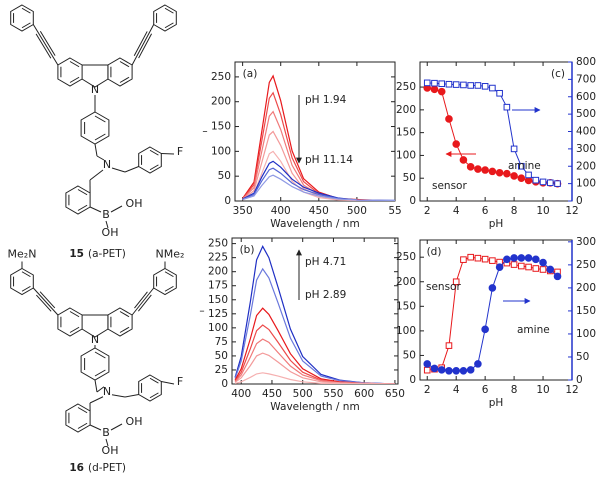 This screenshot has height=482, width=608. I want to click on x-tick-label: 6, so click(485, 390).